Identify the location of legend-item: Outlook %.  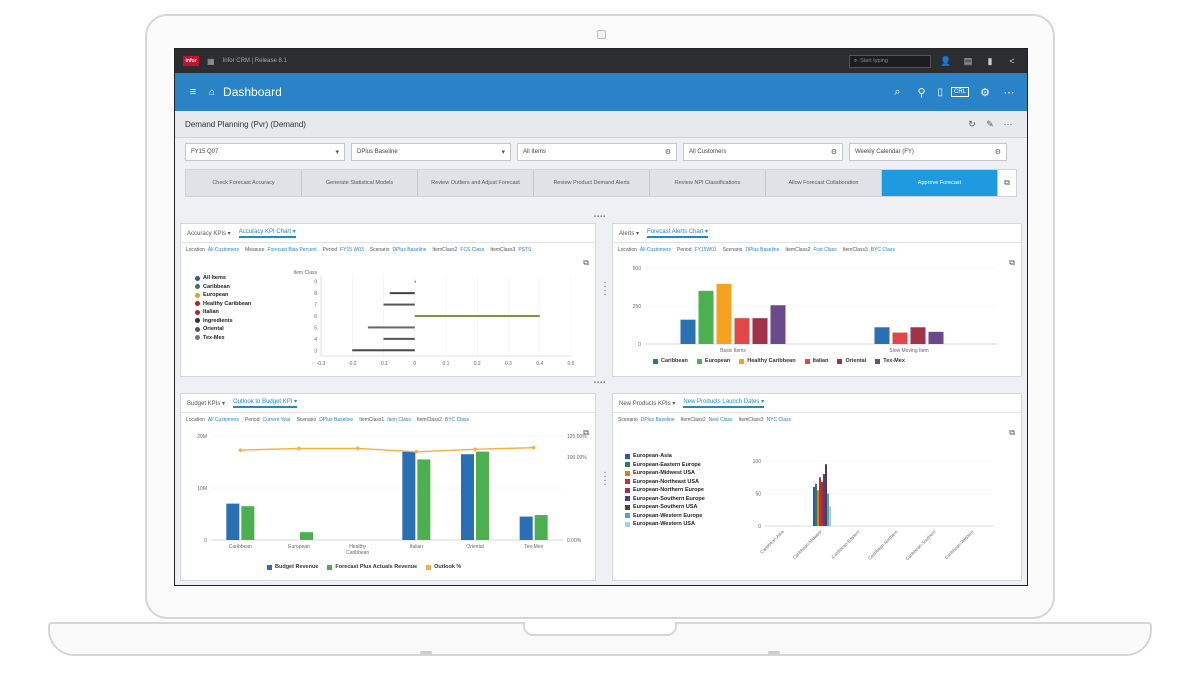
(443, 567).